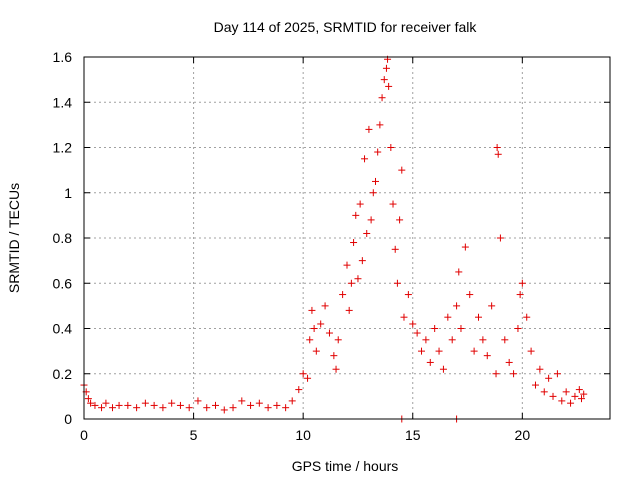 This screenshot has height=480, width=640. What do you see at coordinates (303, 435) in the screenshot?
I see `x-tick-label: 10` at bounding box center [303, 435].